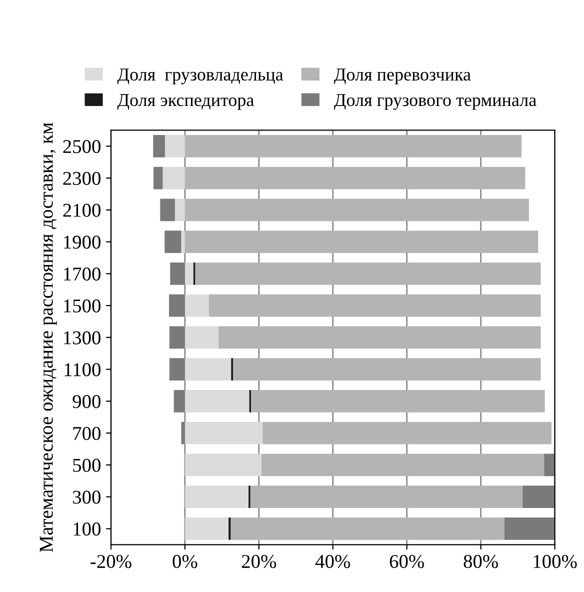 This screenshot has height=592, width=584. I want to click on legend-label: Доля экспедитора, so click(185, 102).